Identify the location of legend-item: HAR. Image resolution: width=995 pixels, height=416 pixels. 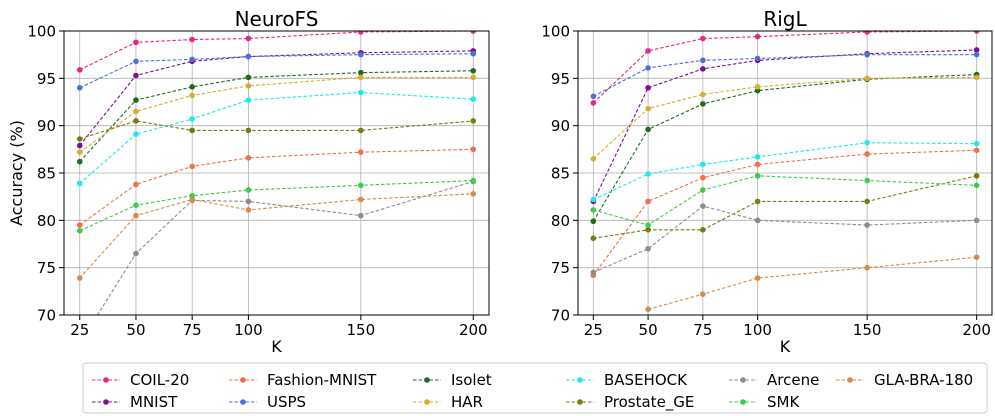
(448, 402).